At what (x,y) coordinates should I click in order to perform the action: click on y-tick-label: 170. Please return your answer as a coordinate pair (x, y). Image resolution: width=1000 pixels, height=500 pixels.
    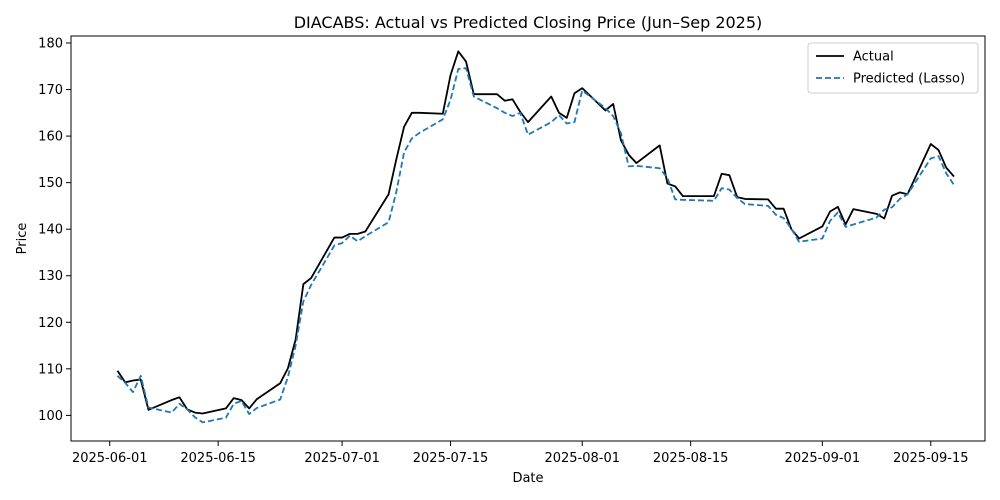
    Looking at the image, I should click on (50, 90).